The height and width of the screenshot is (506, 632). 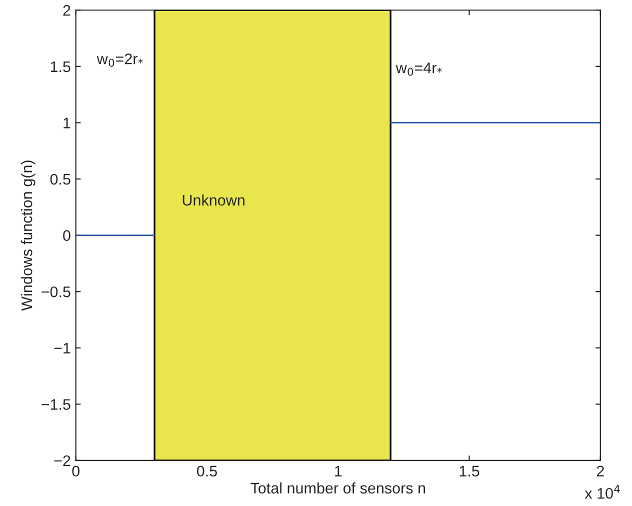 I want to click on x-tick-label: 0.5, so click(x=206, y=471).